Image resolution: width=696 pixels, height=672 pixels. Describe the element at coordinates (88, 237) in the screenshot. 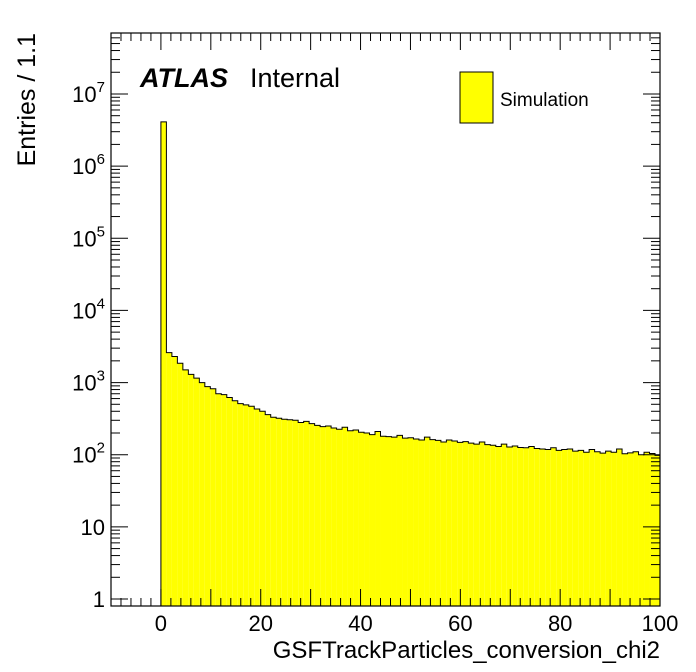

I see `y-tick-label: 10⁵` at that location.